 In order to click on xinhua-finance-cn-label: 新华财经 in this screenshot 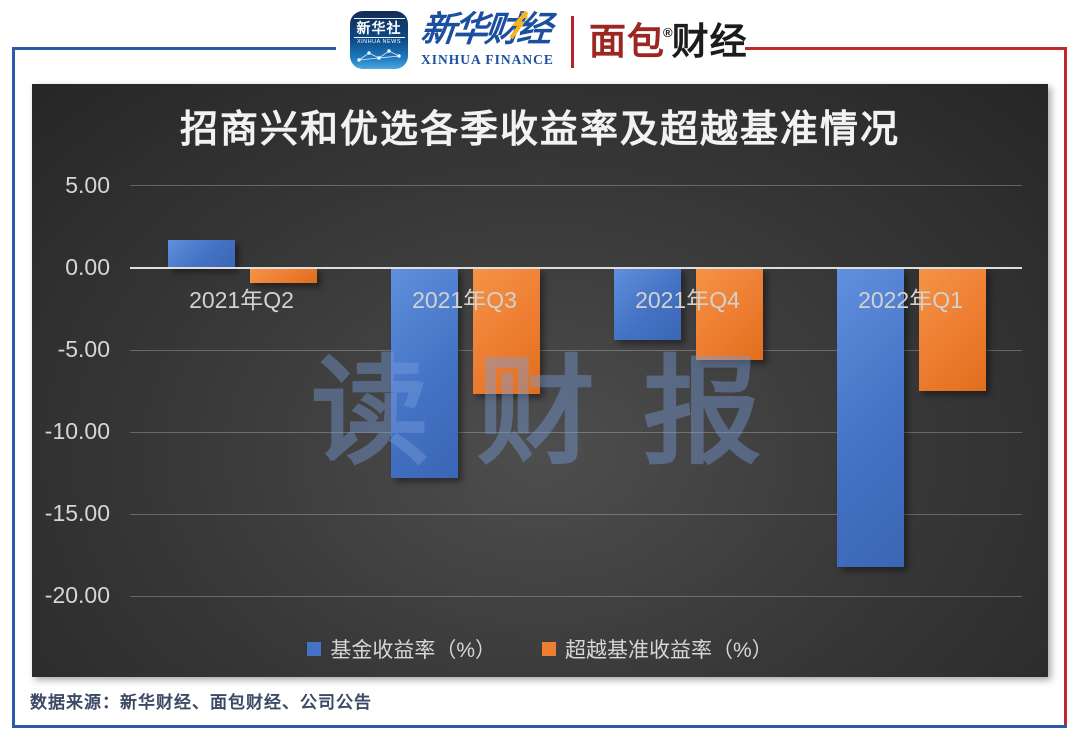, I will do `click(485, 29)`.